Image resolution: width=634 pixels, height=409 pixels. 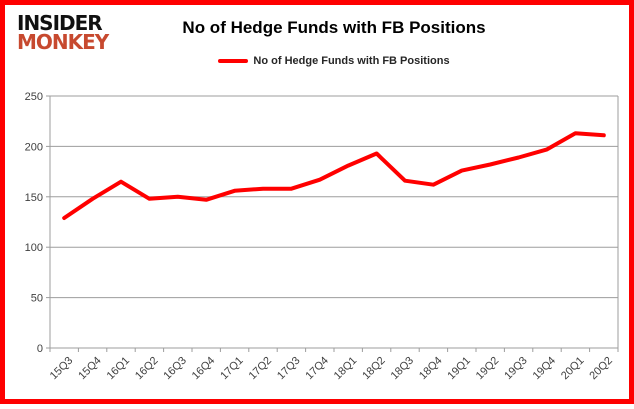 What do you see at coordinates (431, 369) in the screenshot?
I see `x-axis-tick-label: 18Q4` at bounding box center [431, 369].